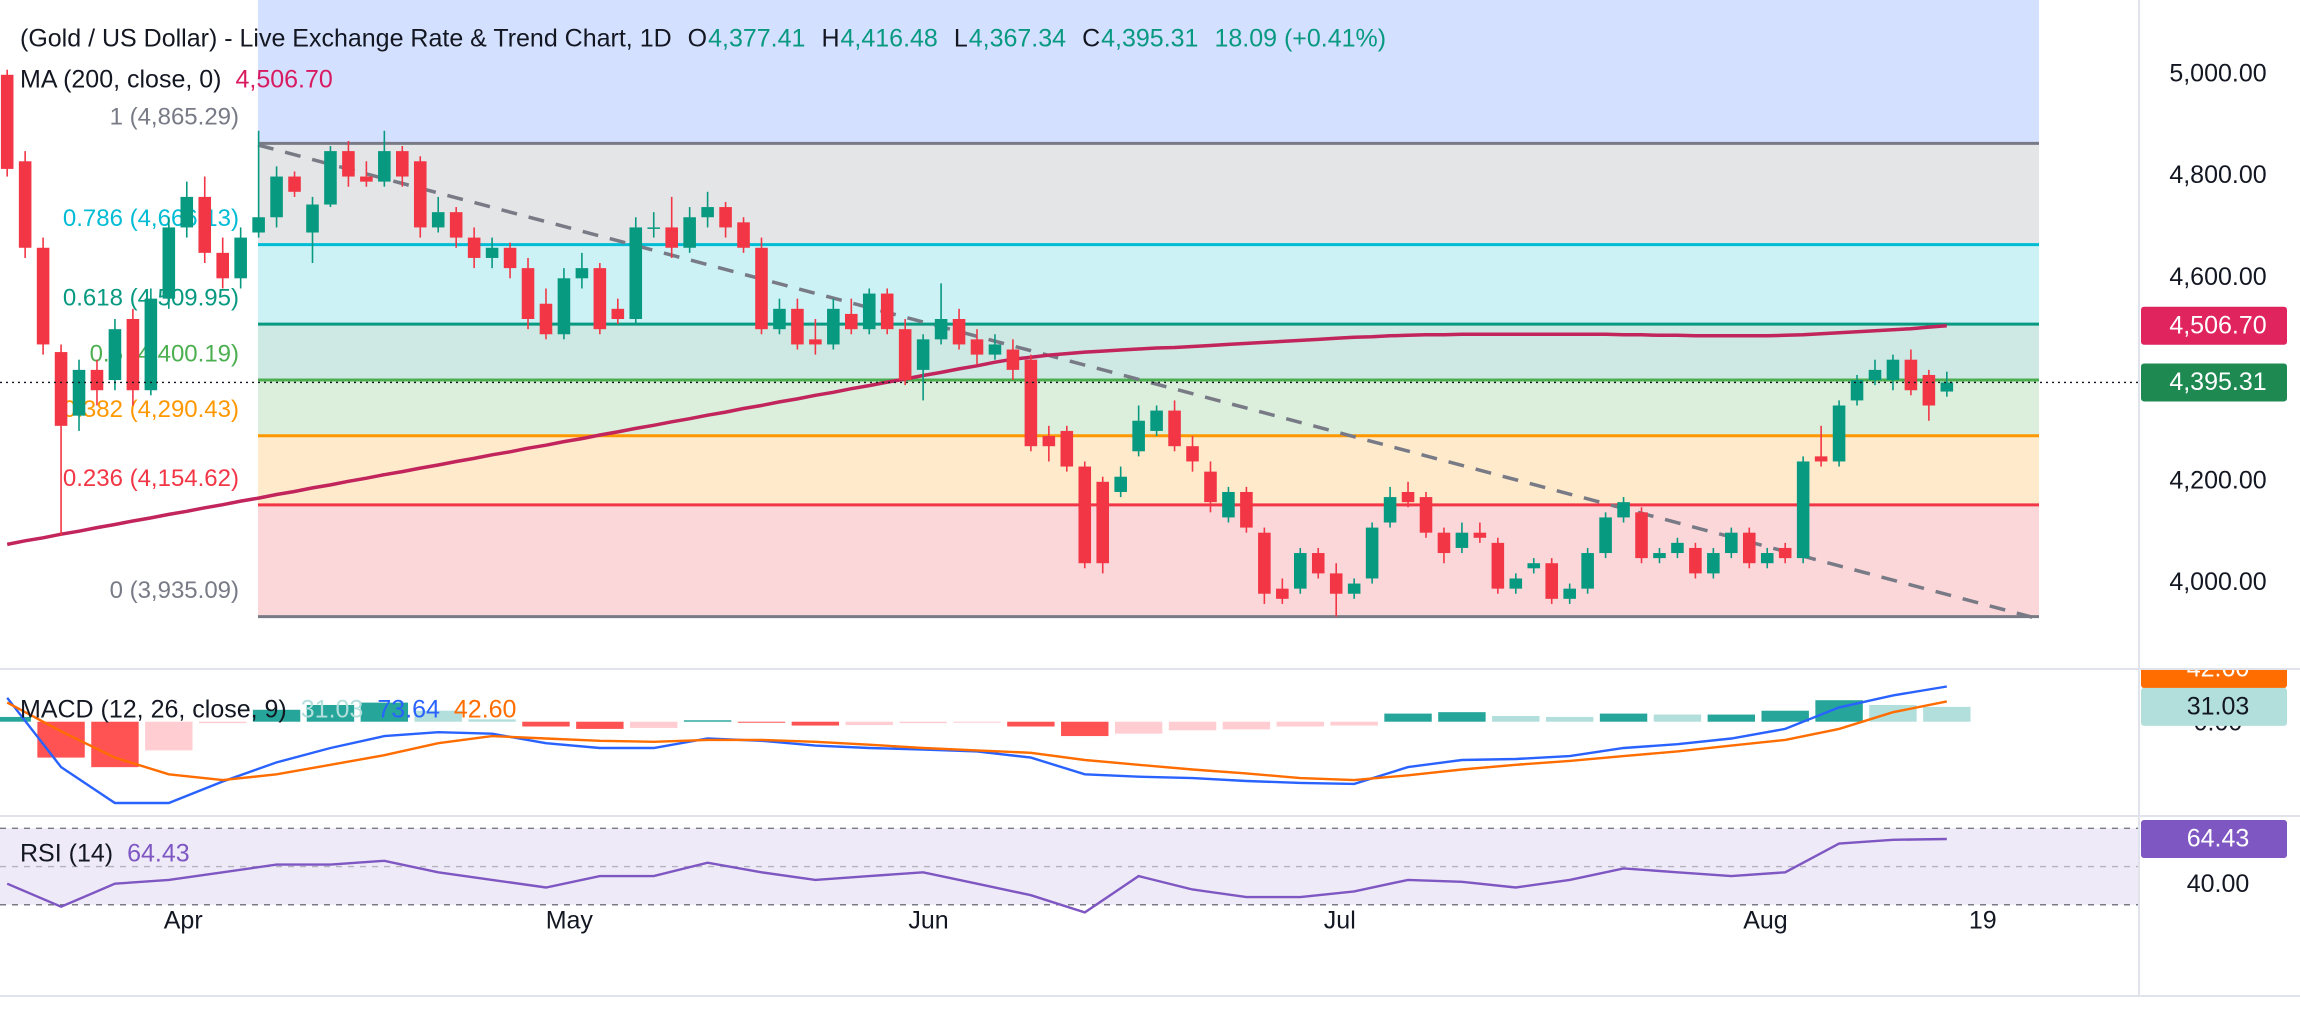  I want to click on macd-tag-group: 42.60, so click(2214, 671).